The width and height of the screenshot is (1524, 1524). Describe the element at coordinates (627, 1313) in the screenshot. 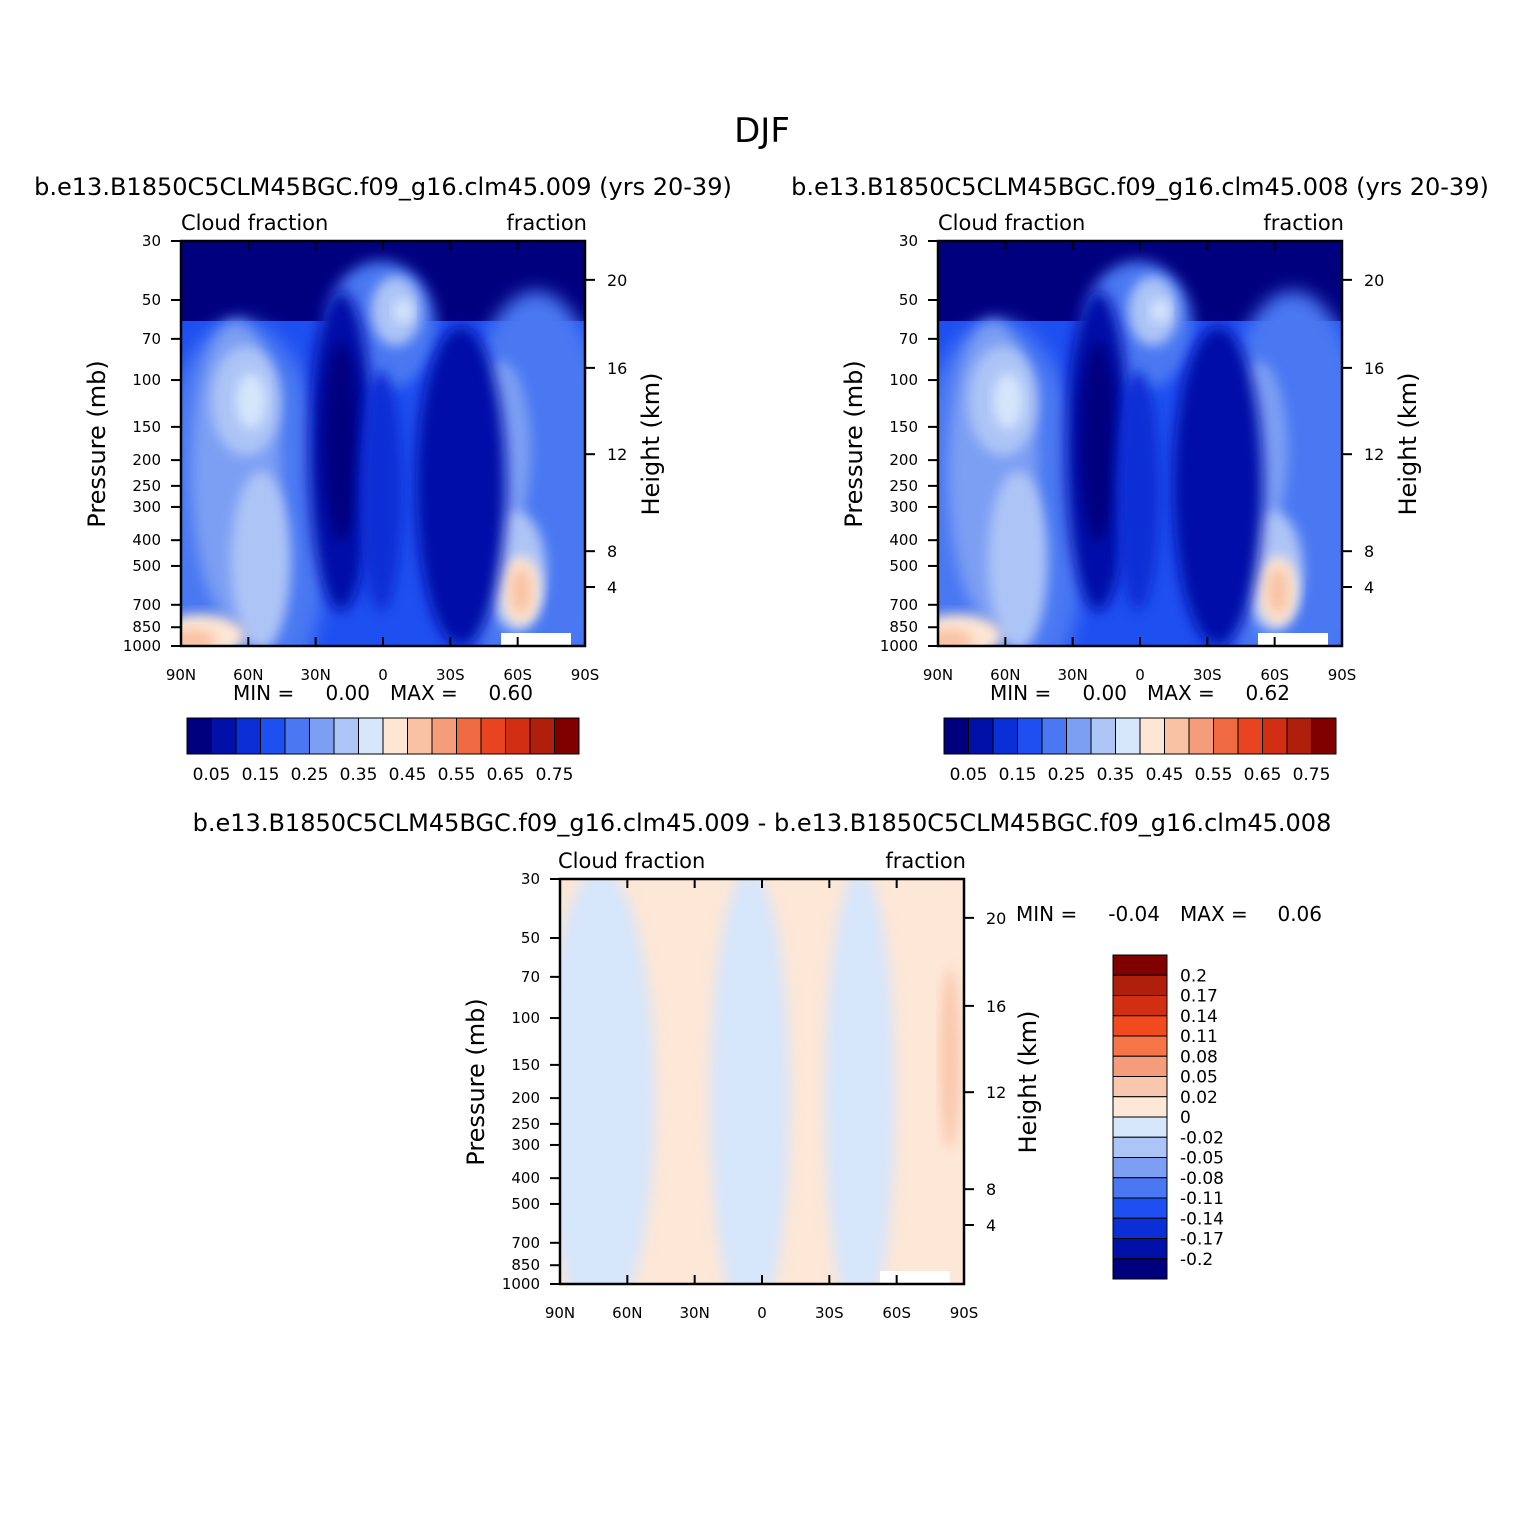

I see `x-tick-label: 60N` at that location.